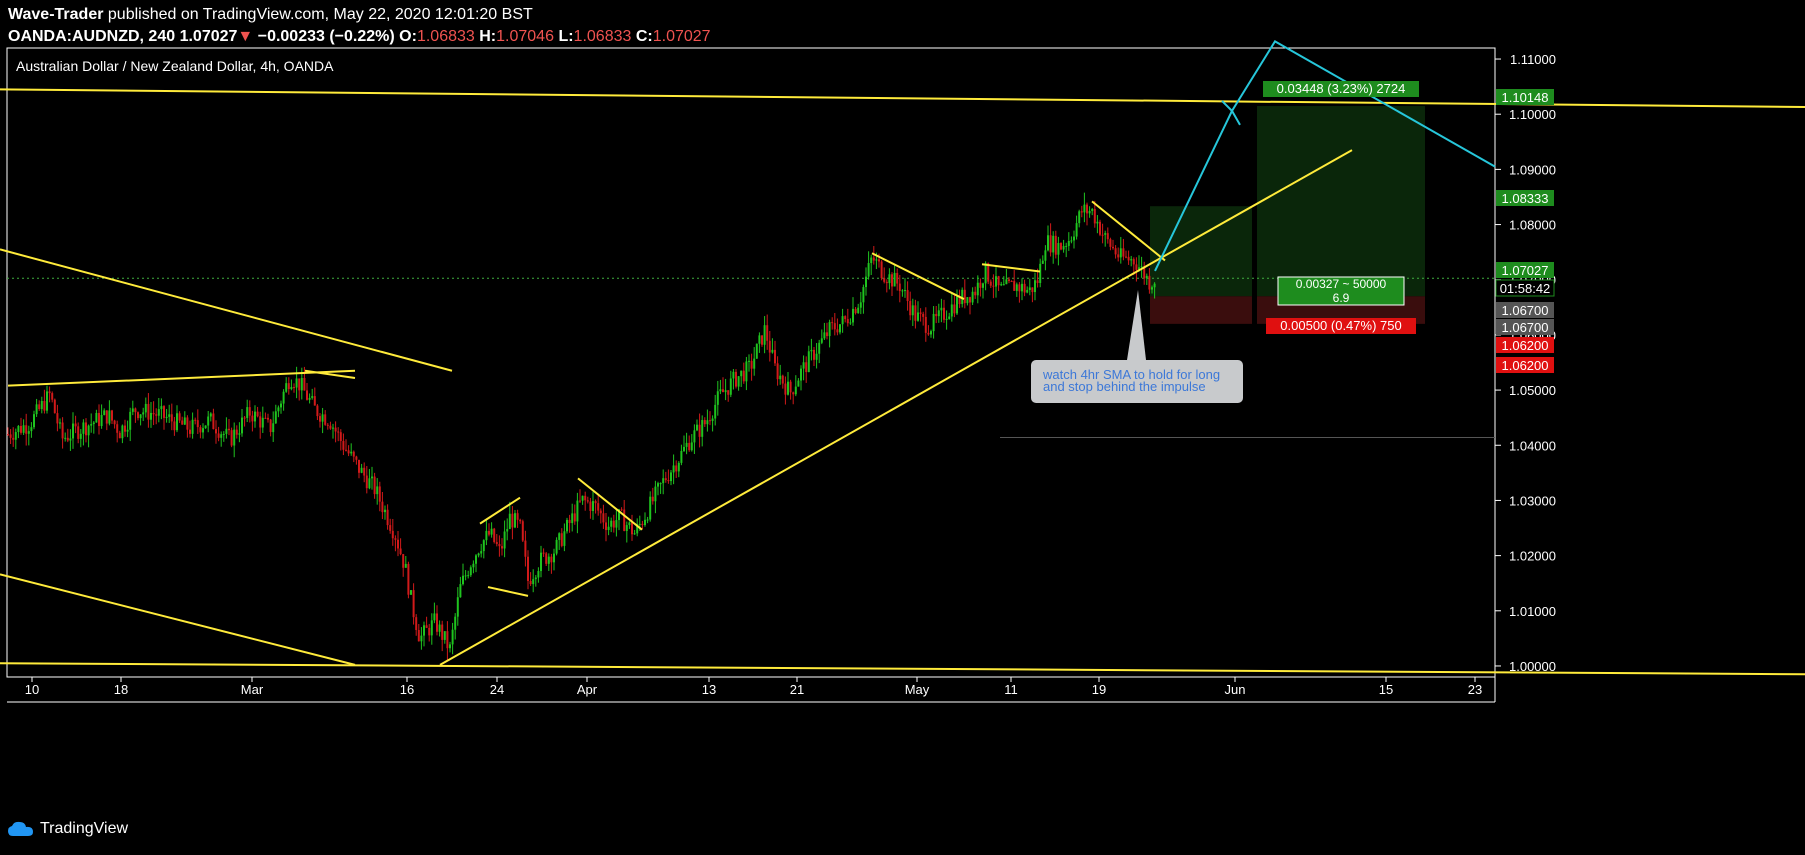 The image size is (1805, 855). What do you see at coordinates (1532, 500) in the screenshot?
I see `y-tick-label: 1.03000` at bounding box center [1532, 500].